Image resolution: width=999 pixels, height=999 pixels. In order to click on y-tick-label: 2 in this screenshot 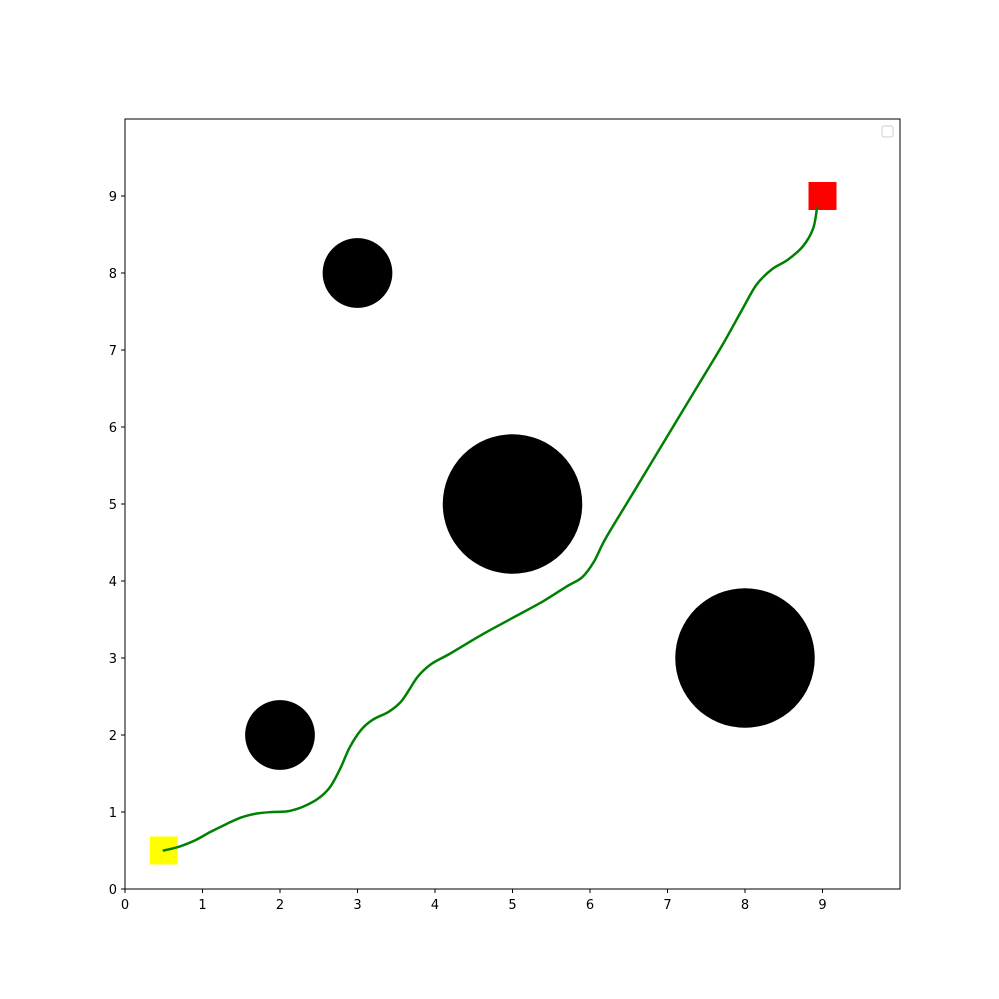, I will do `click(113, 736)`.